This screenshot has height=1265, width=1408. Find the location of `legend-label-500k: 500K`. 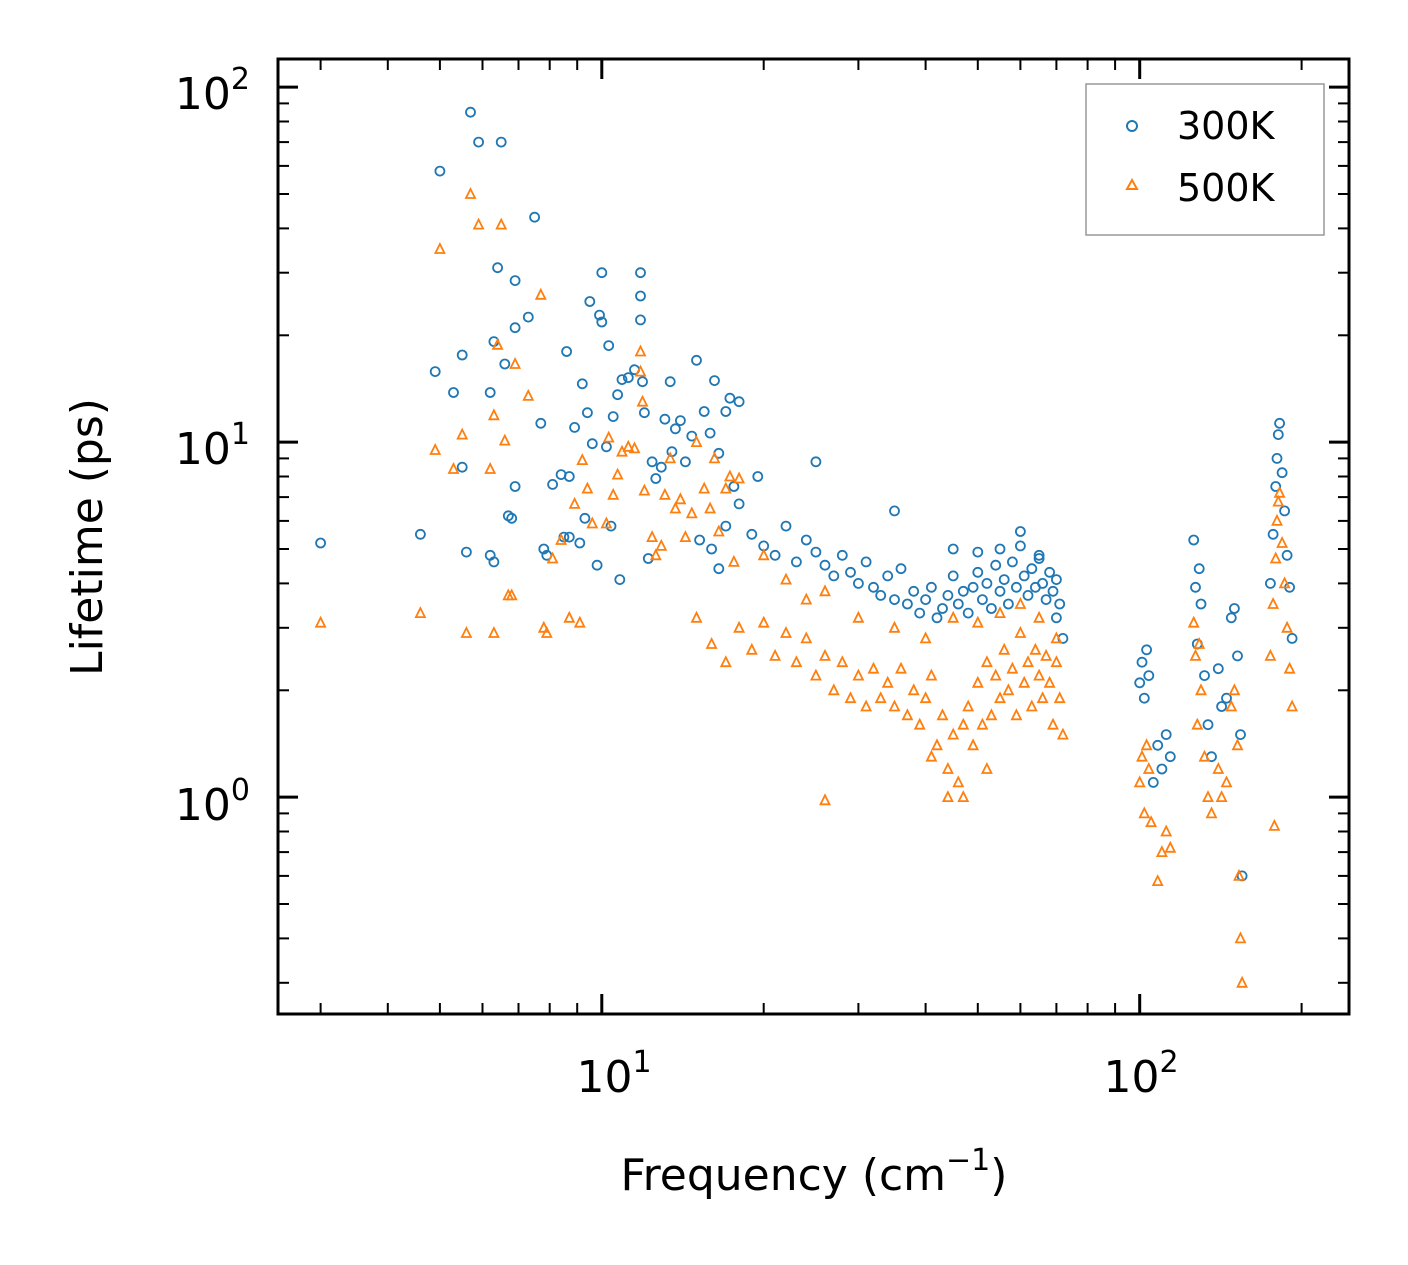

legend-label-500k: 500K is located at coordinates (1226, 188).